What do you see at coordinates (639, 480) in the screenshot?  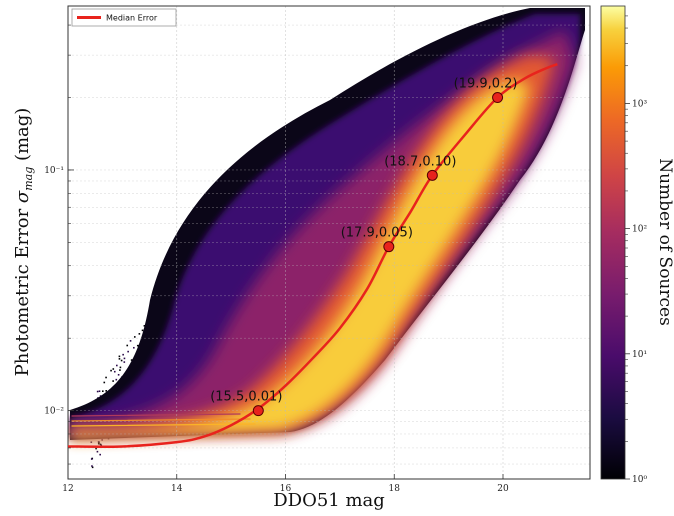 I see `colorbar-tick-label: 10⁰` at bounding box center [639, 480].